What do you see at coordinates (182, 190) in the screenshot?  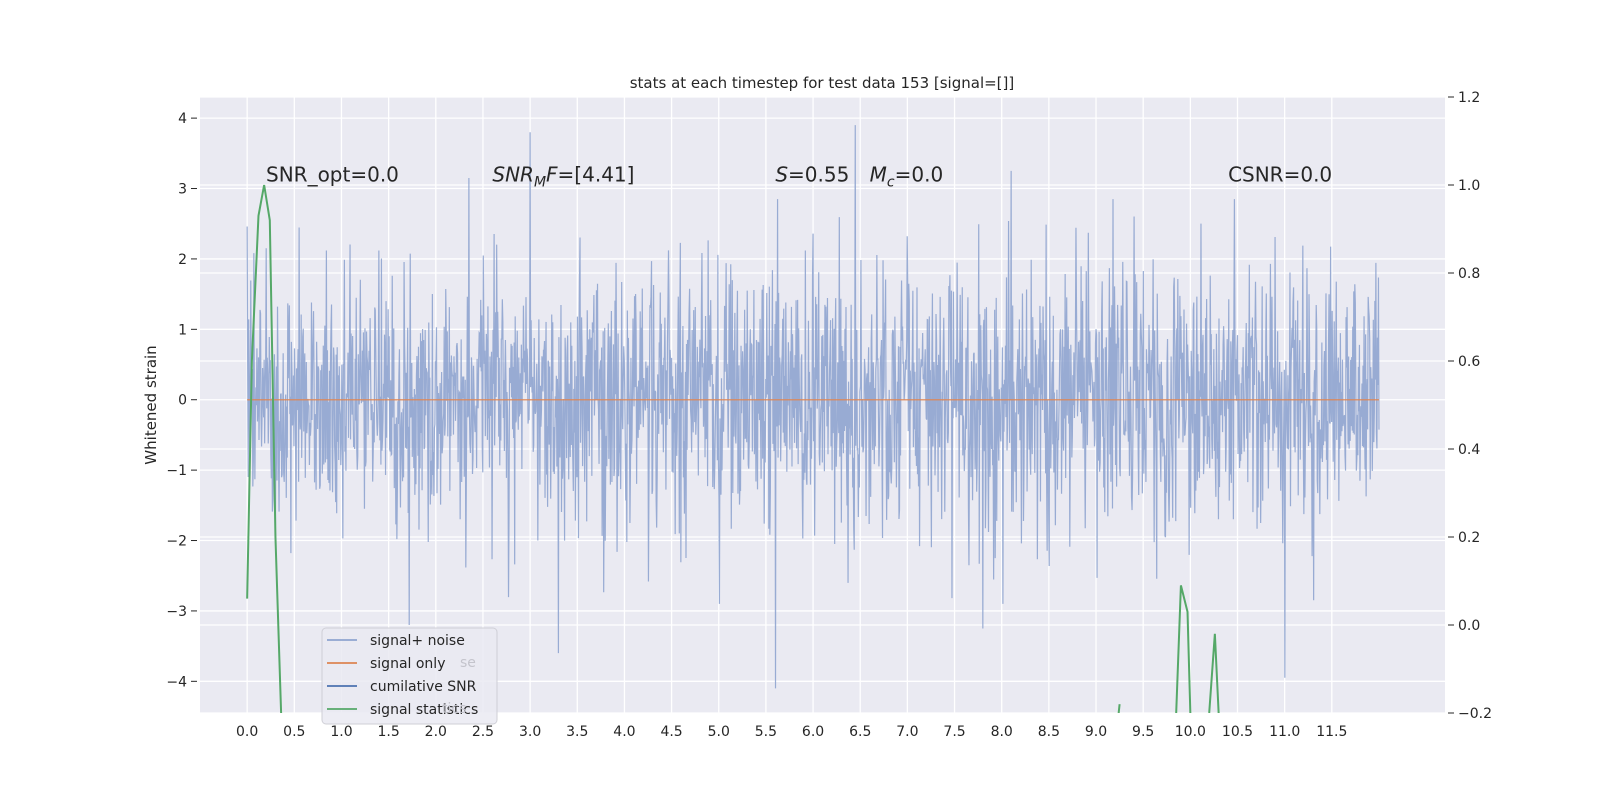 I see `y-tick-label: 3` at bounding box center [182, 190].